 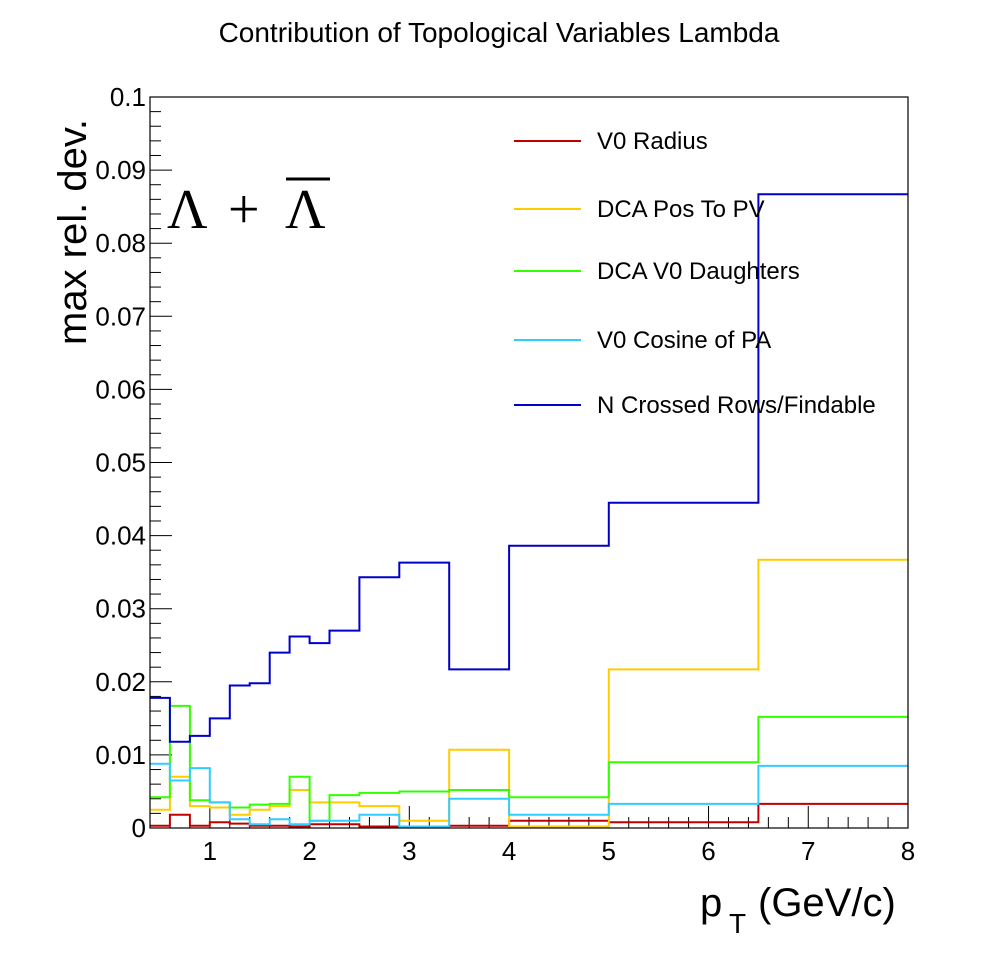 What do you see at coordinates (908, 851) in the screenshot?
I see `x-tick-label: 8` at bounding box center [908, 851].